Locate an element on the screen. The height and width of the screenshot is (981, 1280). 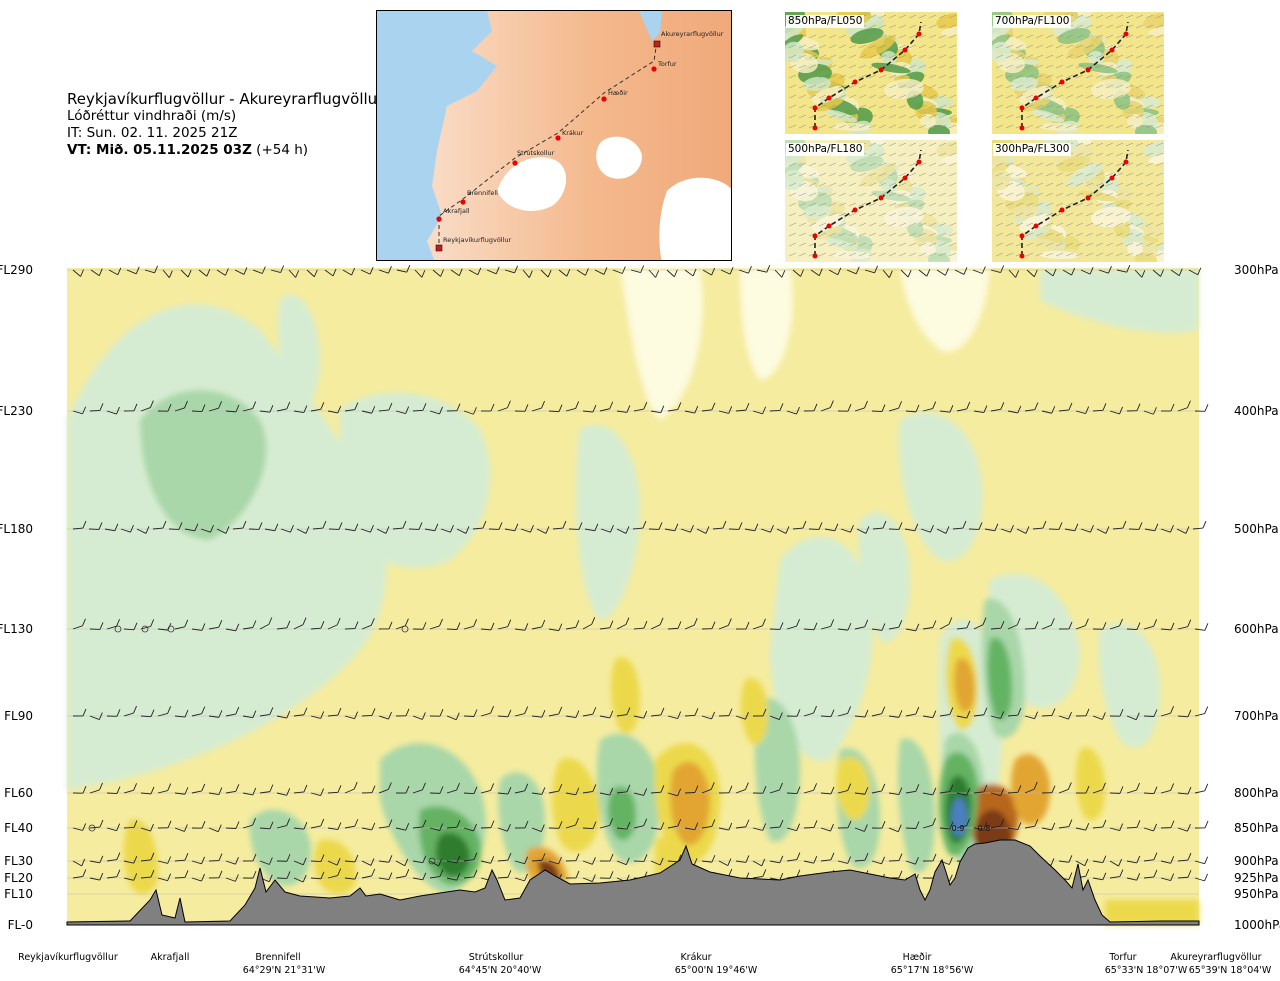
thumbnail-label-300hpa: 300hPa/FL300 is located at coordinates (1032, 149).